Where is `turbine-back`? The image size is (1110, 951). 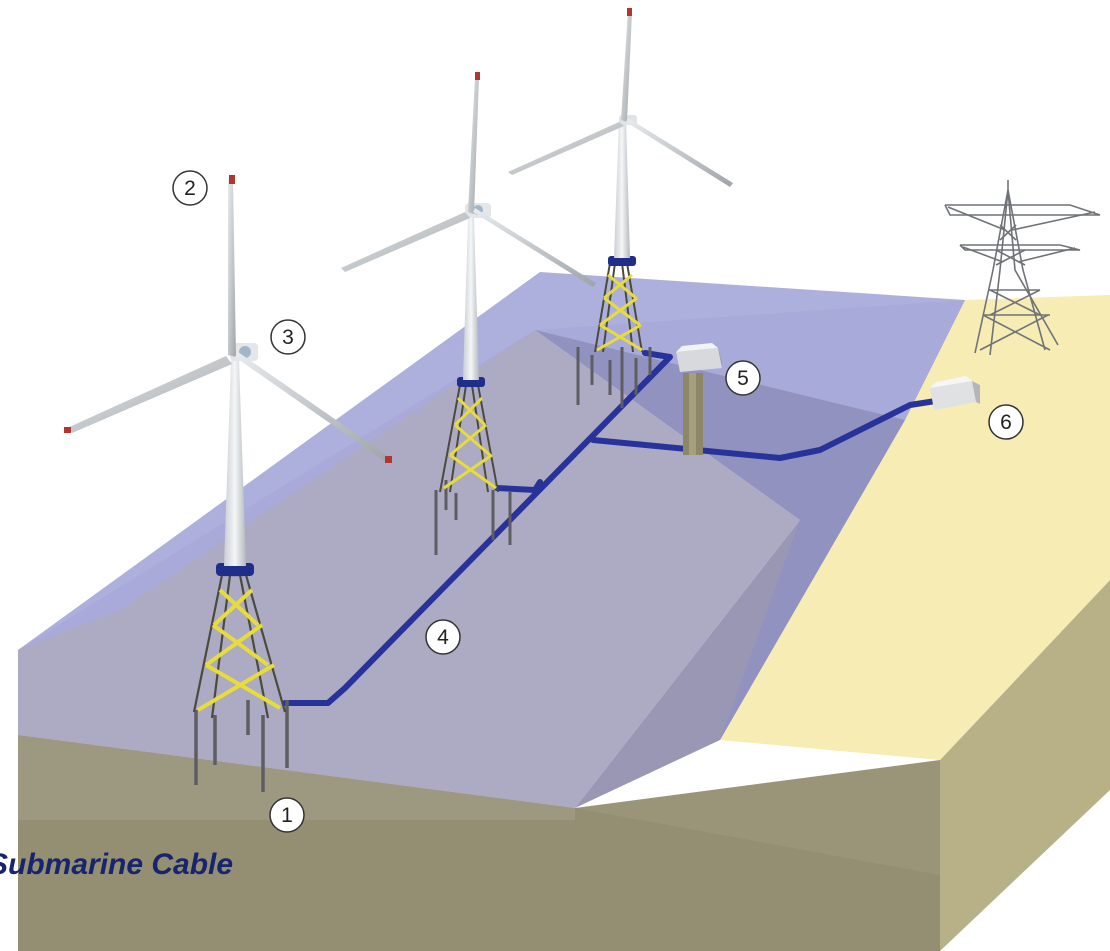 turbine-back is located at coordinates (620, 208).